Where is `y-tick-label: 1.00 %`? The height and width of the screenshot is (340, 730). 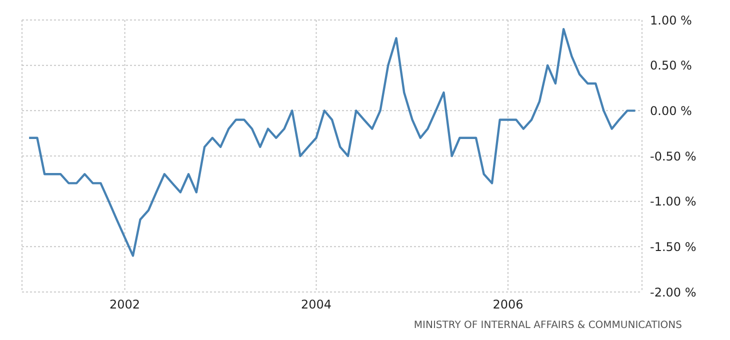
y-tick-label: 1.00 % is located at coordinates (671, 20).